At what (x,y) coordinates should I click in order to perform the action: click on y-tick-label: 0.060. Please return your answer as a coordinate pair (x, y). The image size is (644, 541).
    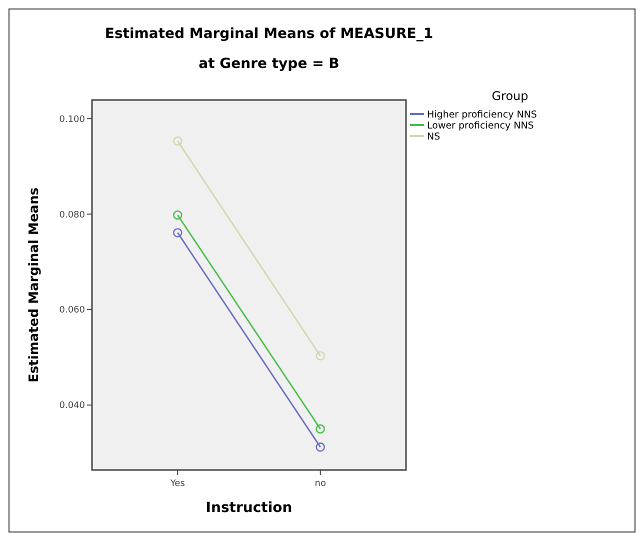
    Looking at the image, I should click on (72, 311).